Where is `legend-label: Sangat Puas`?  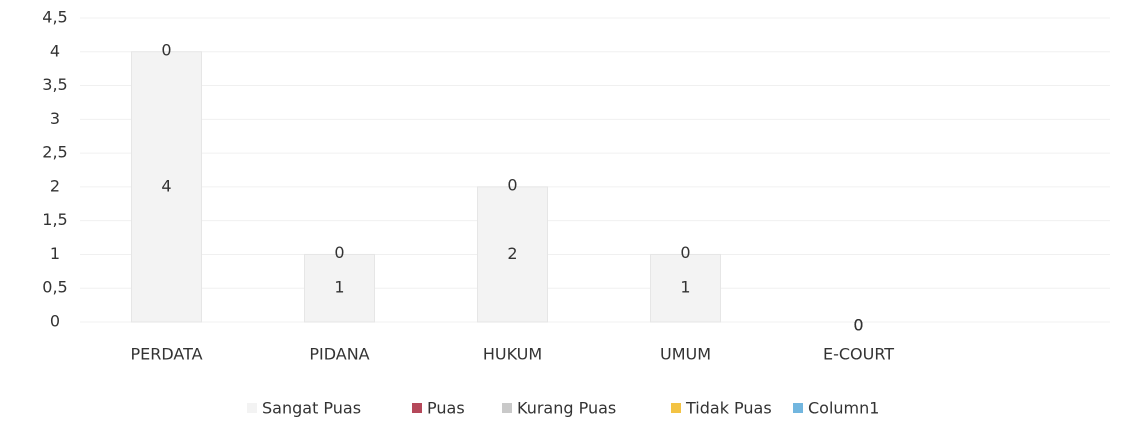
legend-label: Sangat Puas is located at coordinates (311, 408).